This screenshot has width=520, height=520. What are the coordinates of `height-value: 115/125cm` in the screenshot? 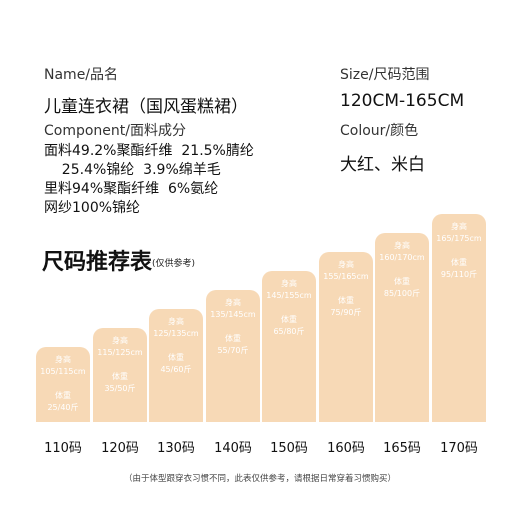 It's located at (120, 352).